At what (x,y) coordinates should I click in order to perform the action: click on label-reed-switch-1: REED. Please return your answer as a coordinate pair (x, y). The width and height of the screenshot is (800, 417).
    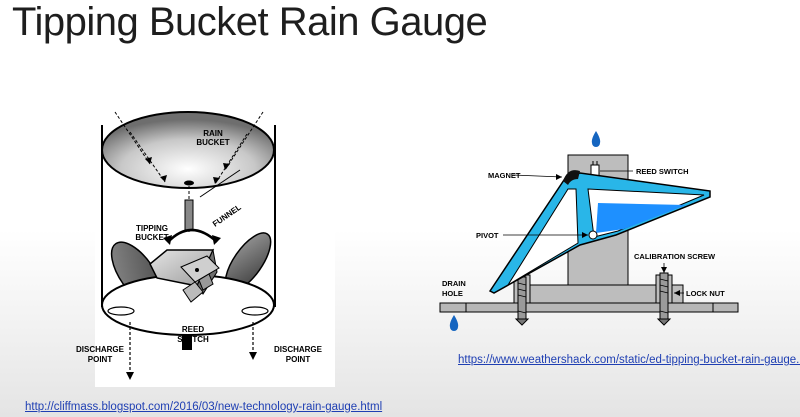
    Looking at the image, I should click on (193, 329).